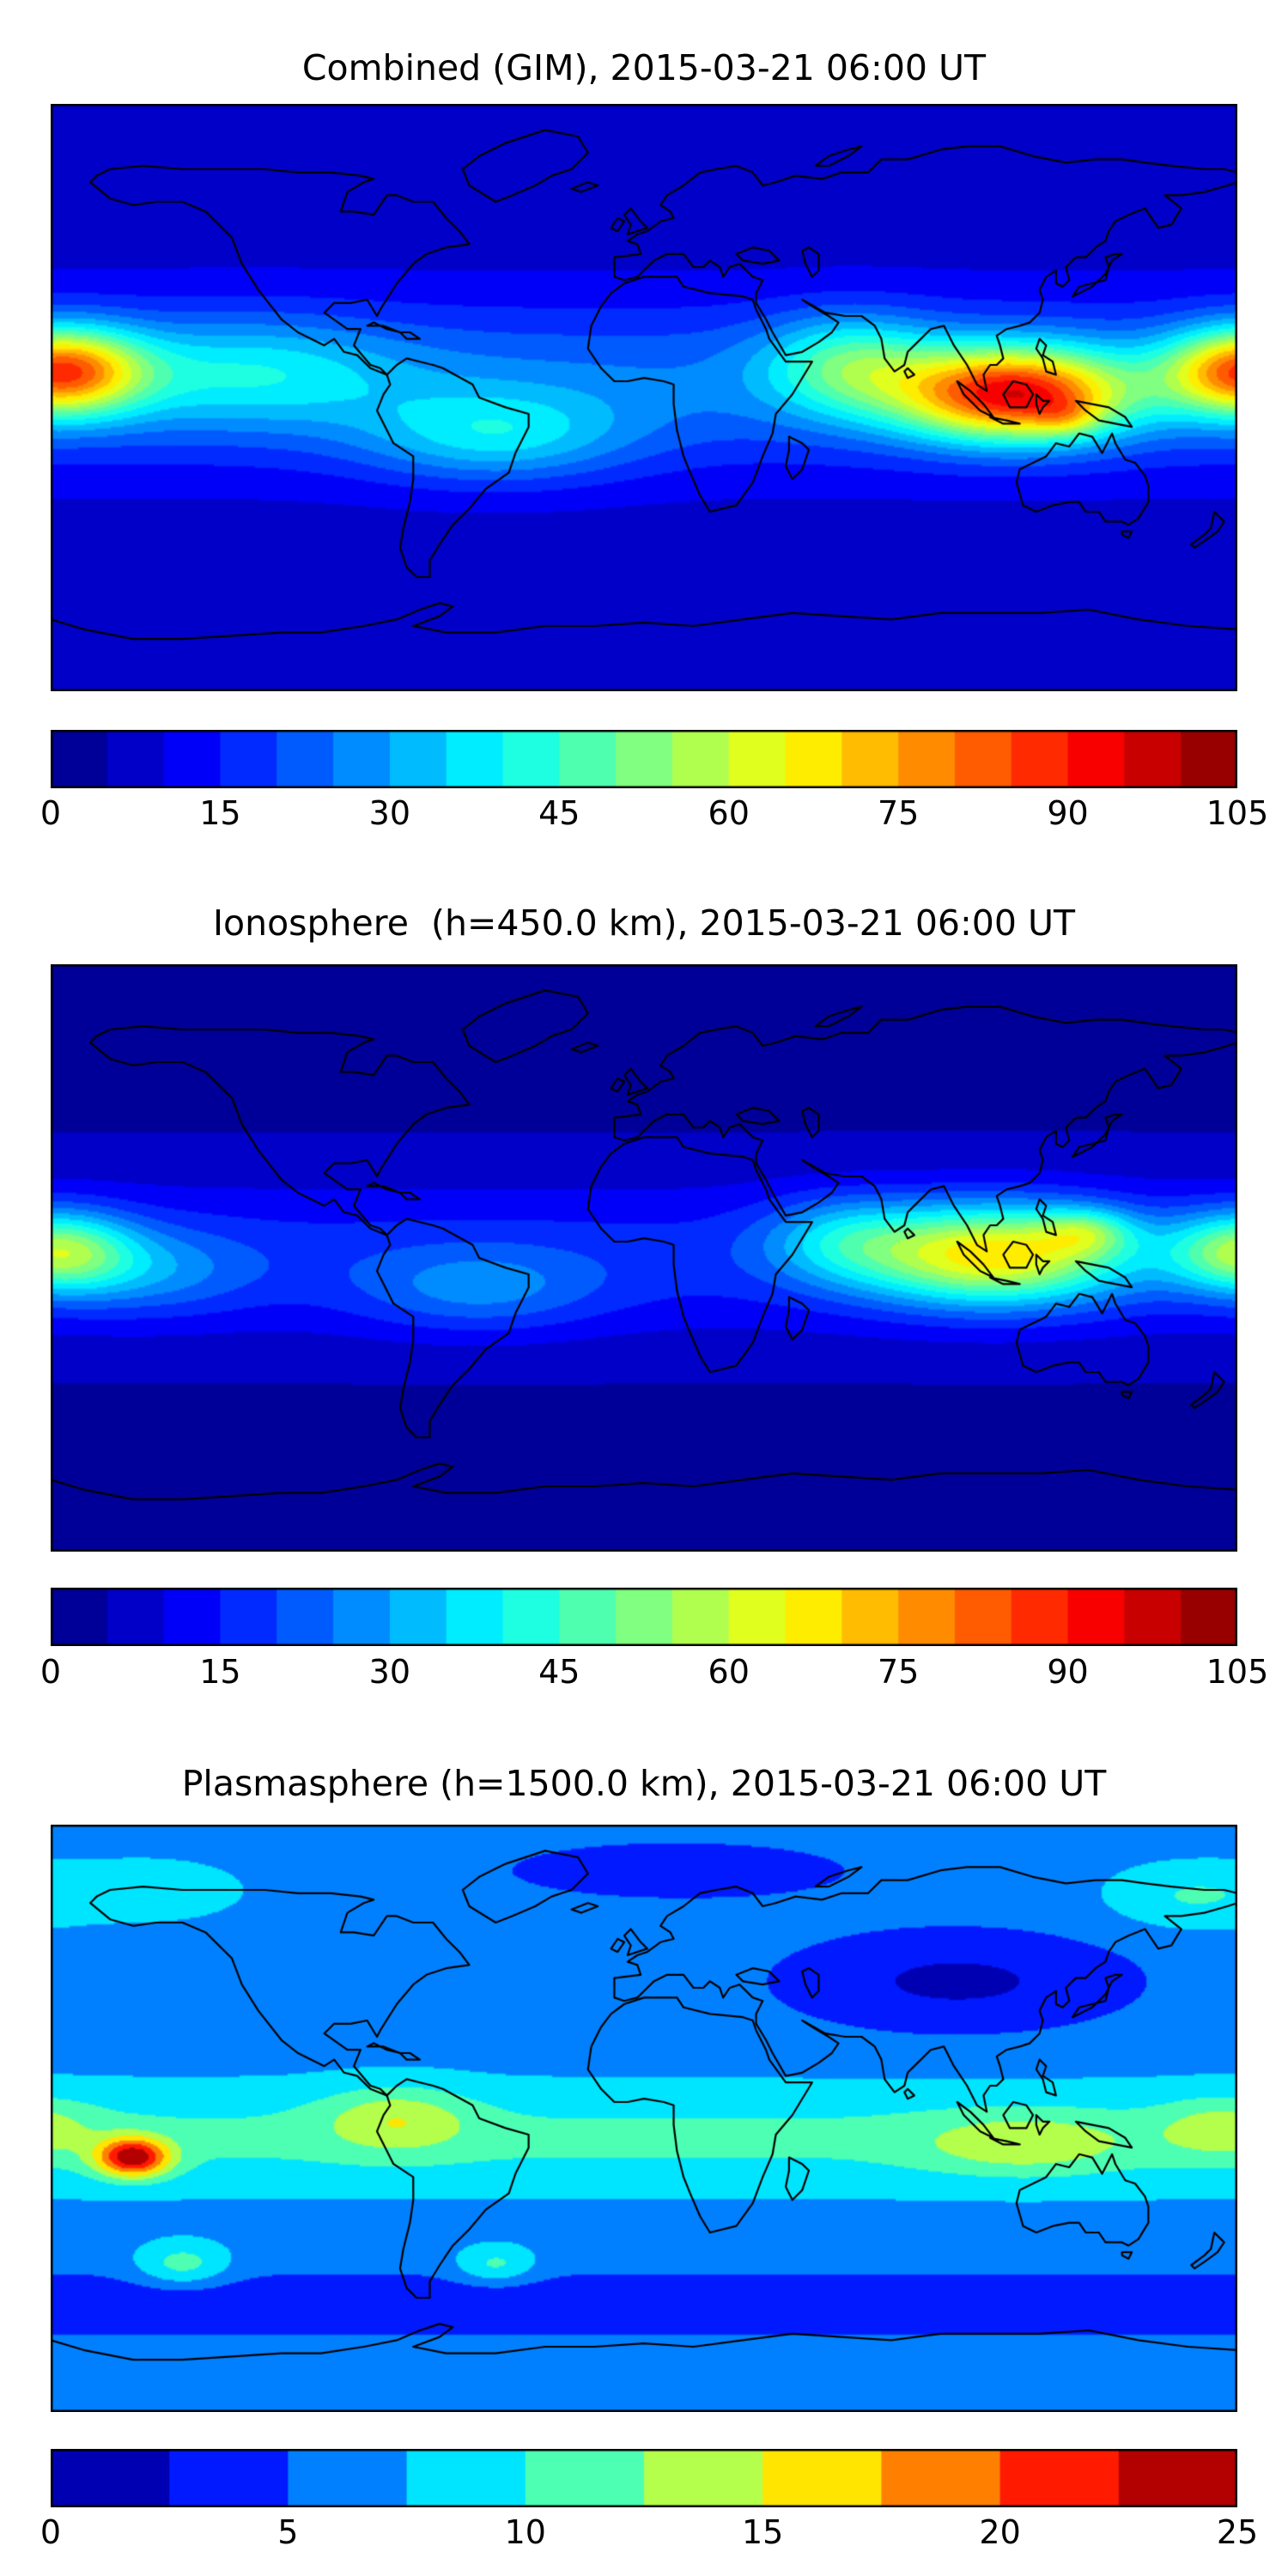 This screenshot has width=1288, height=2576. What do you see at coordinates (644, 1617) in the screenshot?
I see `colorbar-ionosphere` at bounding box center [644, 1617].